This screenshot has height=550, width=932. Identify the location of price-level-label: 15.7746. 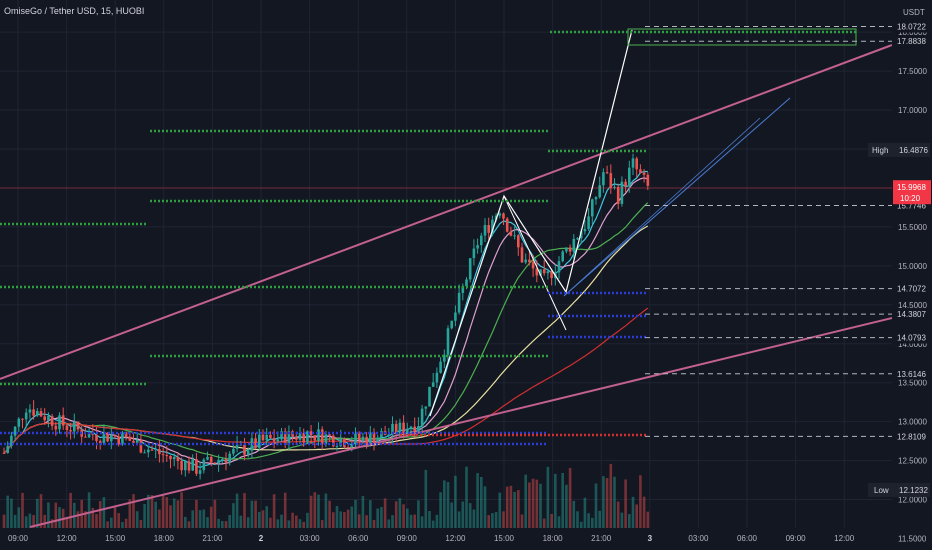
(911, 206).